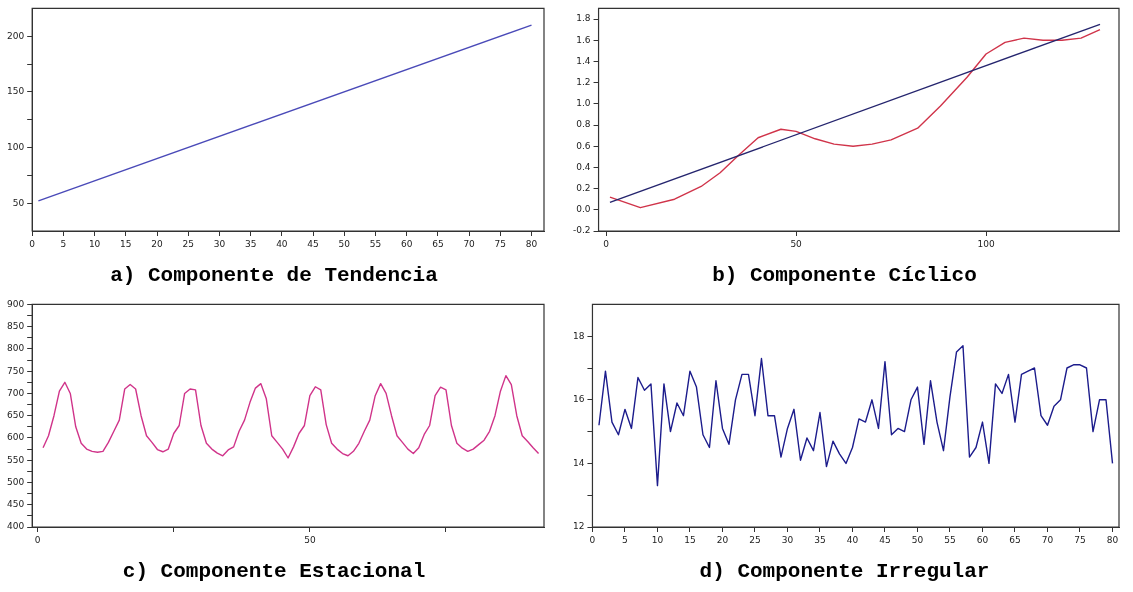  I want to click on y-tick-label: 1.2, so click(583, 81).